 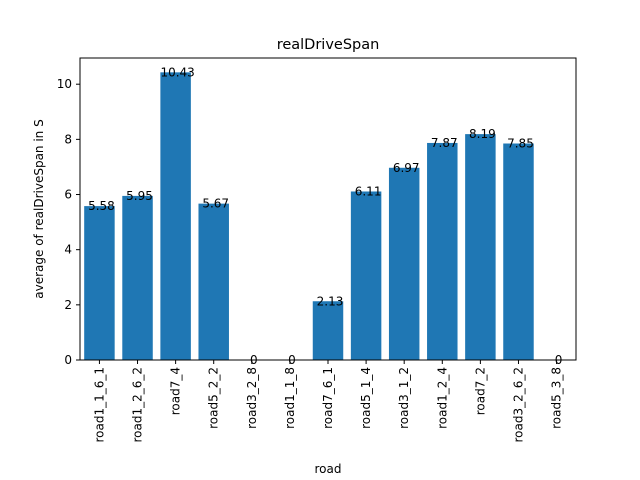 What do you see at coordinates (68, 250) in the screenshot?
I see `y-tick-label: 4` at bounding box center [68, 250].